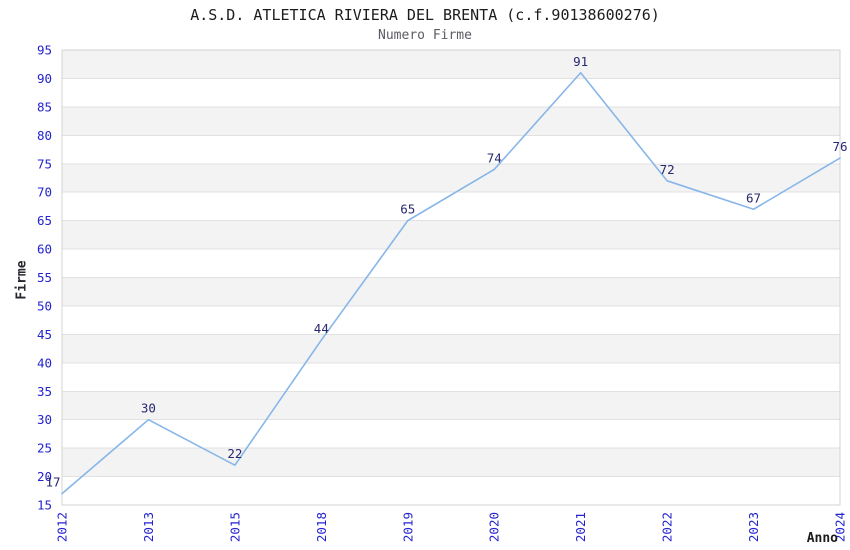 The width and height of the screenshot is (850, 550). I want to click on x-tick-label: 2013, so click(148, 527).